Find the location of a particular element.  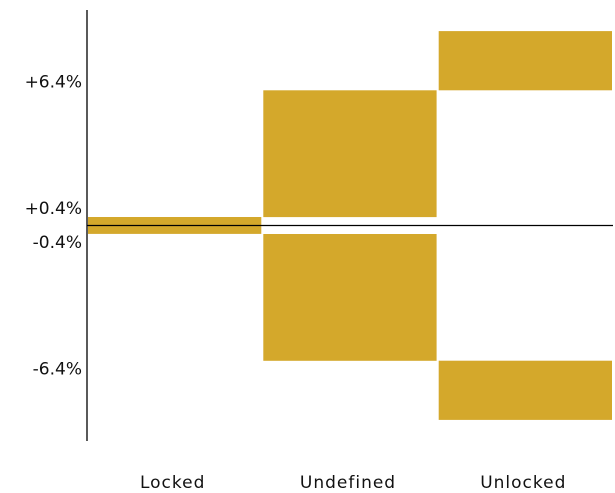

y-tick-label-3: -6.4% is located at coordinates (57, 370).